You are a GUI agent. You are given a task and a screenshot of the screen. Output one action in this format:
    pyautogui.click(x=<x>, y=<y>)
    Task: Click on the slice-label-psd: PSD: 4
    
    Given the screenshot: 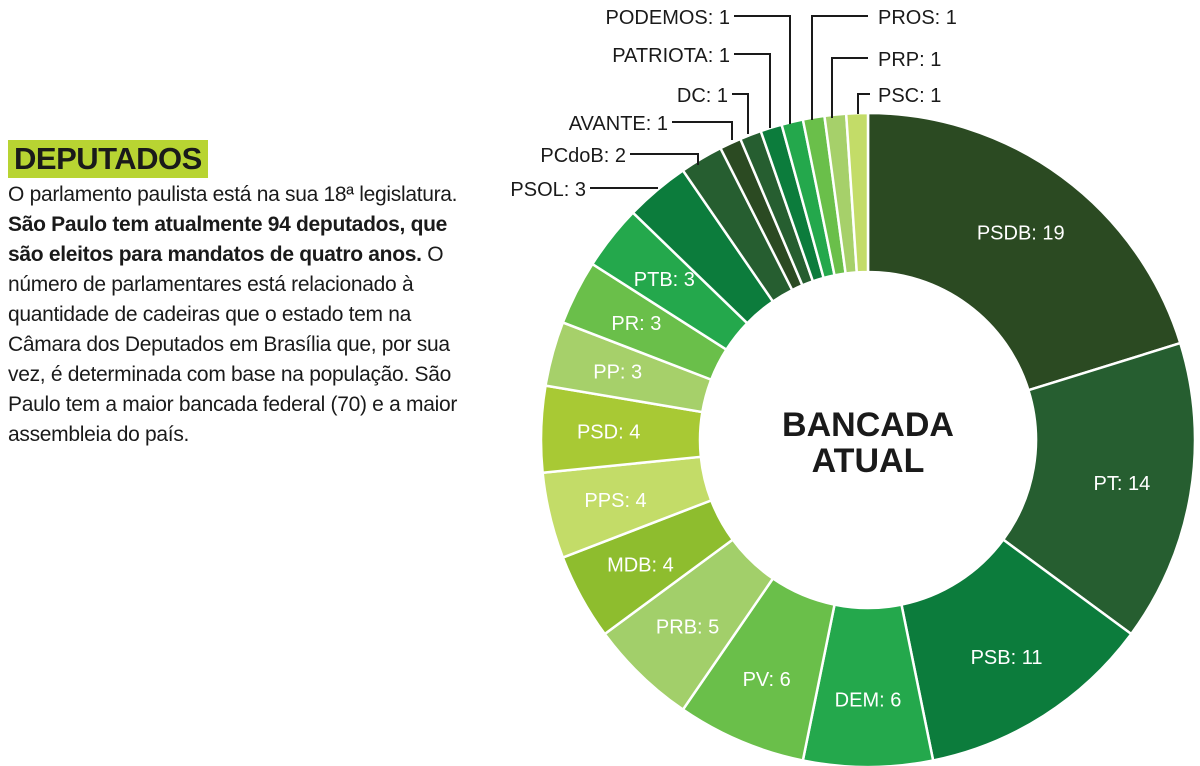 What is the action you would take?
    pyautogui.click(x=608, y=432)
    